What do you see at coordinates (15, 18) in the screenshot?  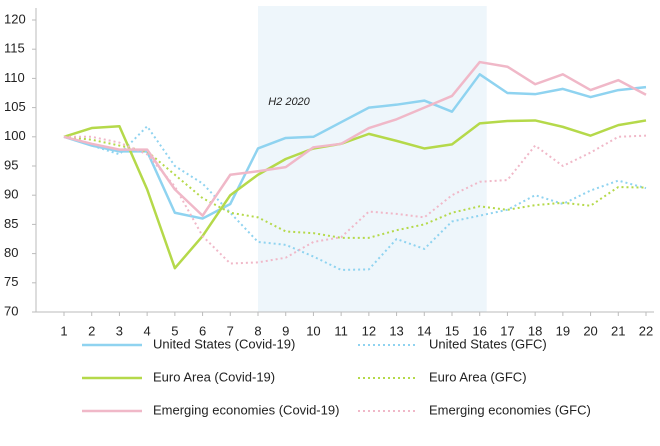 I see `y-tick-label: 120` at bounding box center [15, 18].